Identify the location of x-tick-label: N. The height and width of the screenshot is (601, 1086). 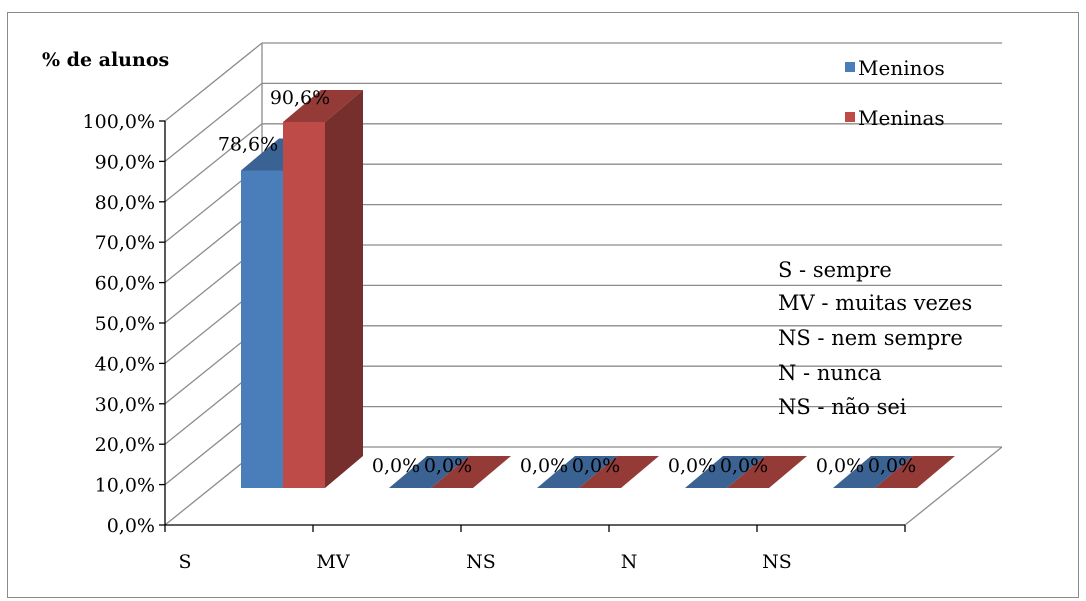
(629, 562).